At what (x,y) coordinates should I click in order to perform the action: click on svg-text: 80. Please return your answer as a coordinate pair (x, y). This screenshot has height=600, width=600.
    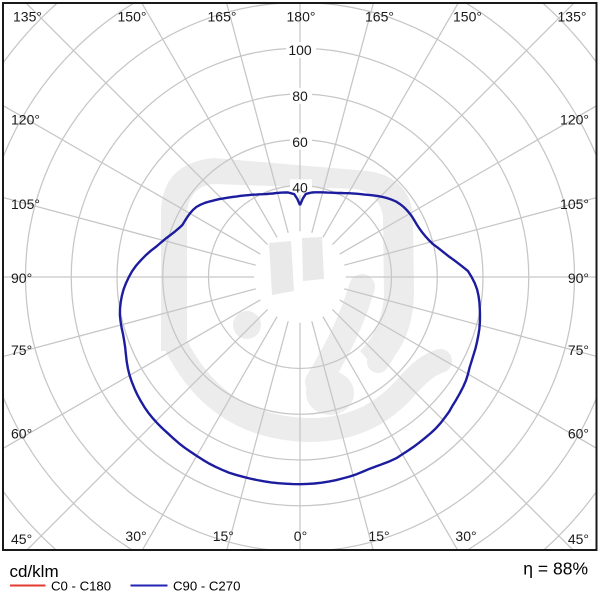
    Looking at the image, I should click on (300, 96).